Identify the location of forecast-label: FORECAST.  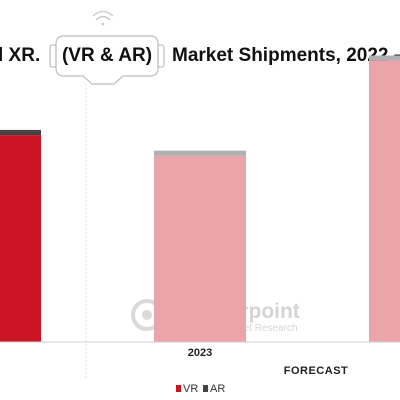
(316, 371).